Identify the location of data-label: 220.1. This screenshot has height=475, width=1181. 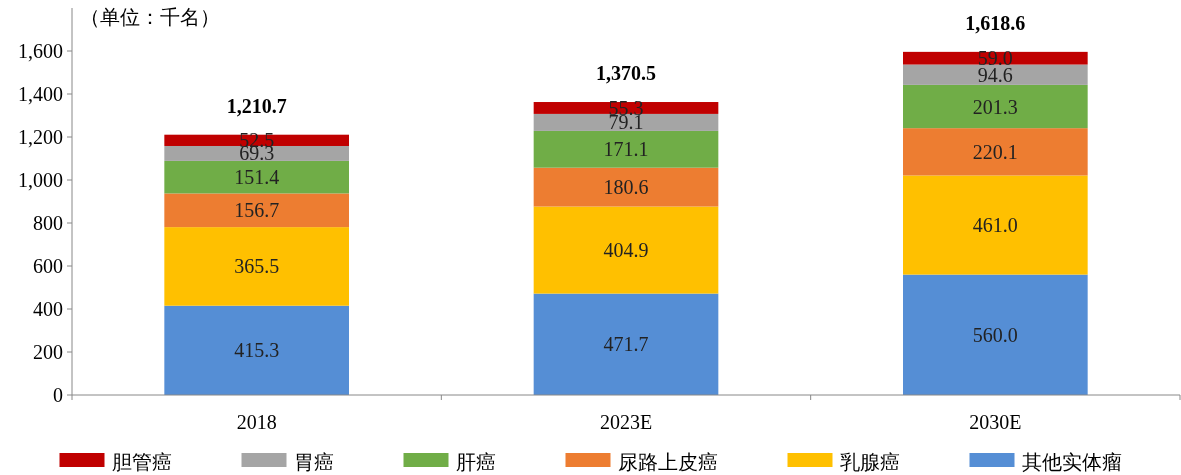
(995, 151).